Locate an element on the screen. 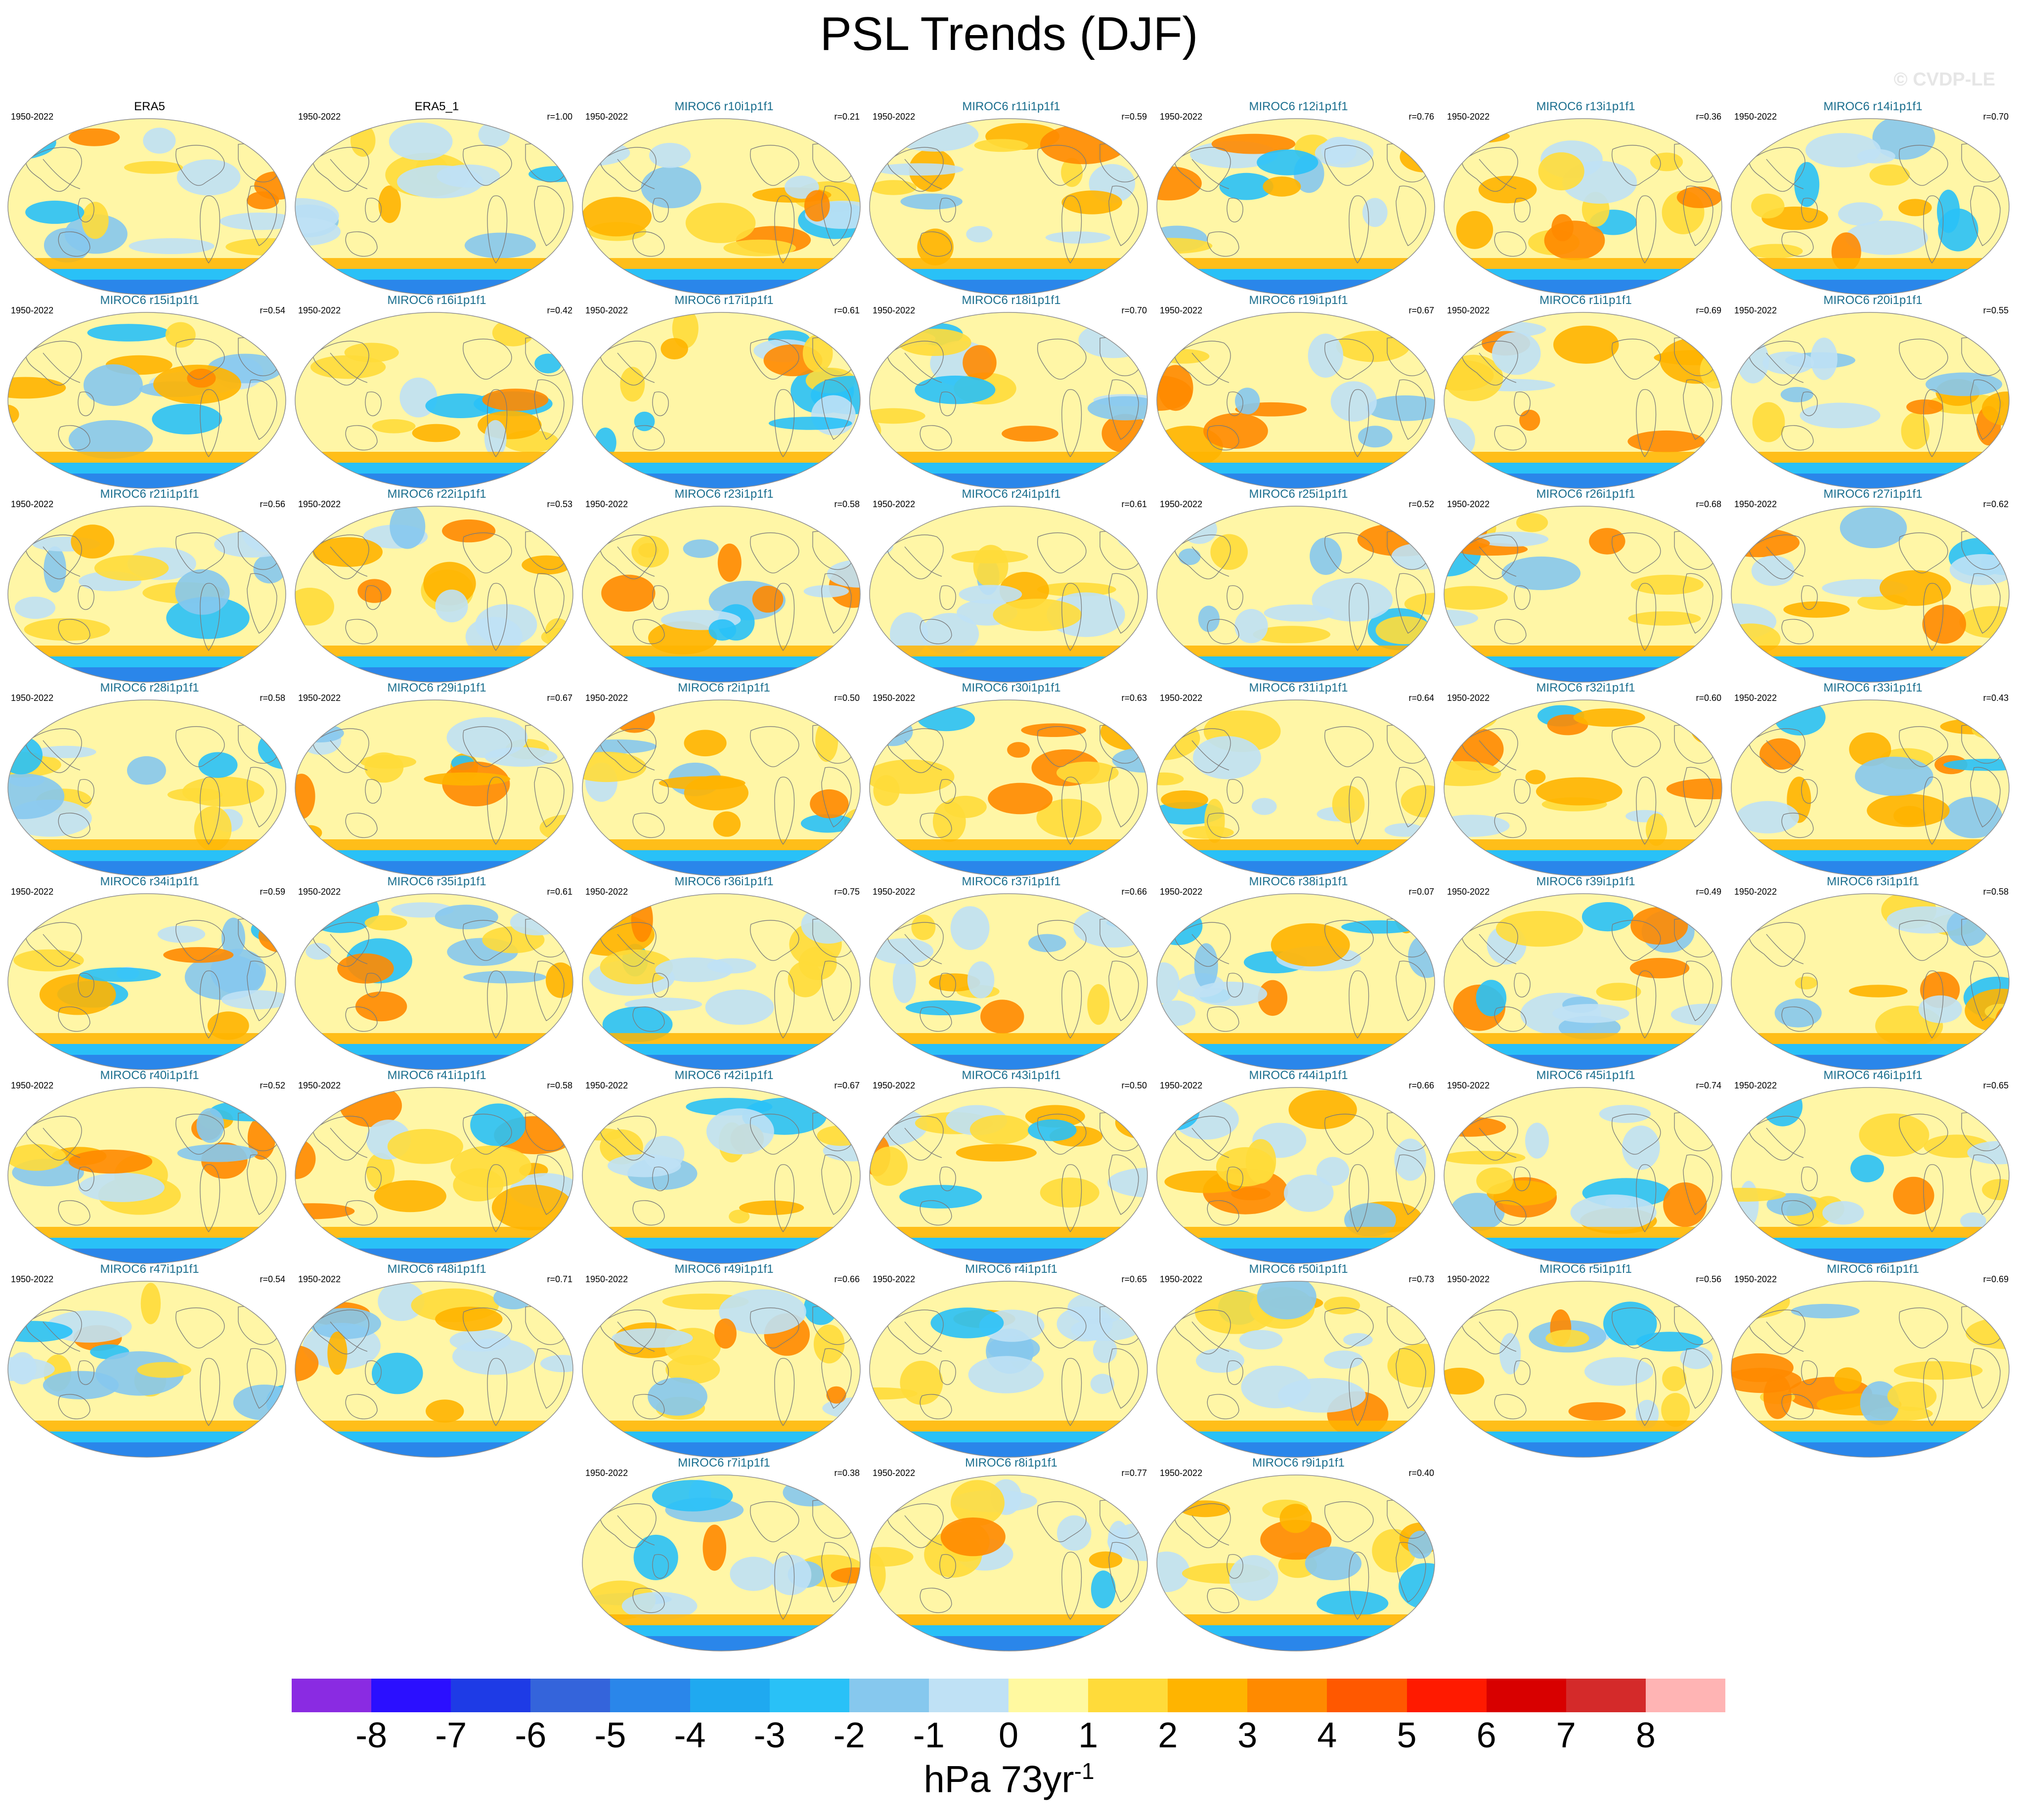 Image resolution: width=2018 pixels, height=1820 pixels. panel-correlation: r=0.58 is located at coordinates (847, 504).